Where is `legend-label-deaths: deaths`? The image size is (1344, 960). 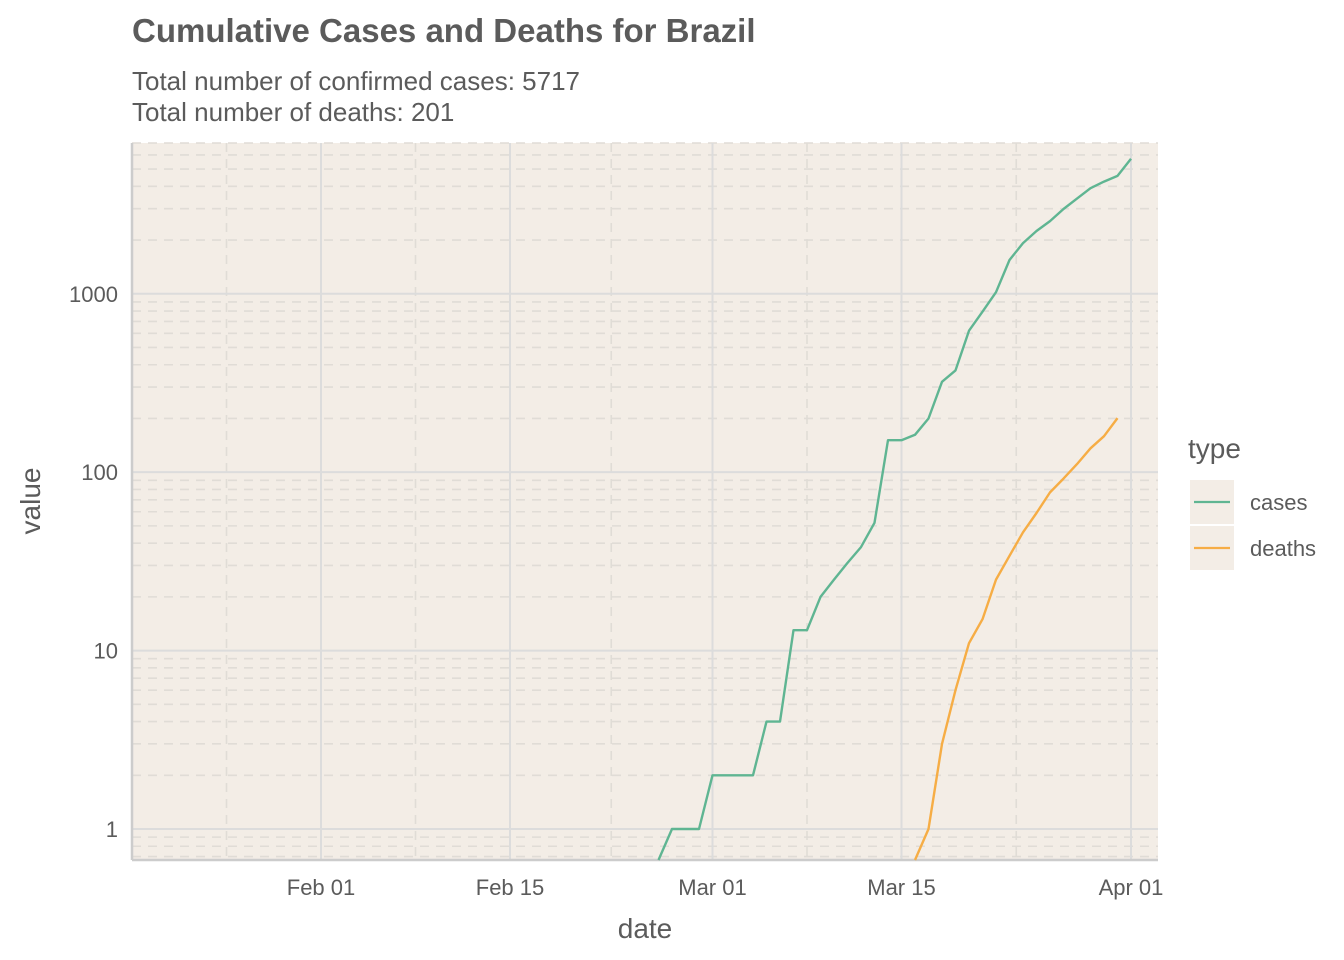
legend-label-deaths: deaths is located at coordinates (1283, 548).